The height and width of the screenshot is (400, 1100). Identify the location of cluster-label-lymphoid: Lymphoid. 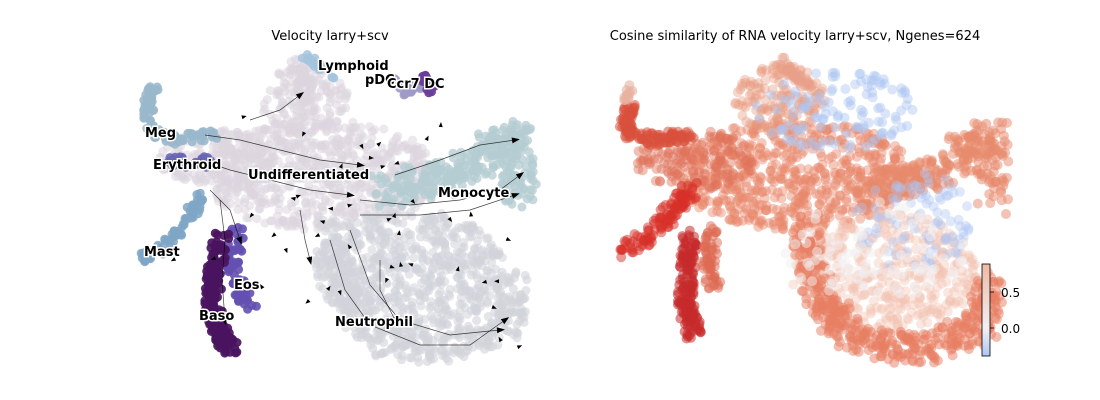
(353, 66).